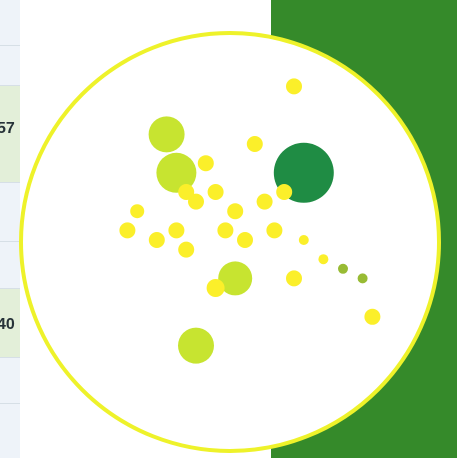  I want to click on left-table-strip: 57 40, so click(20, 229).